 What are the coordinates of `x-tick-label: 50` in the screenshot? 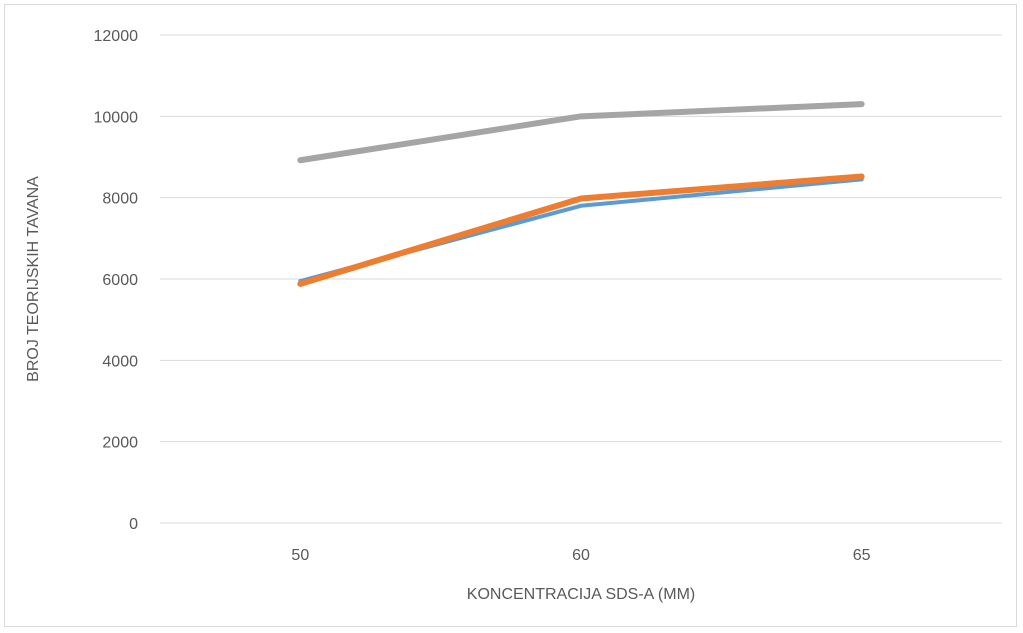 It's located at (300, 555).